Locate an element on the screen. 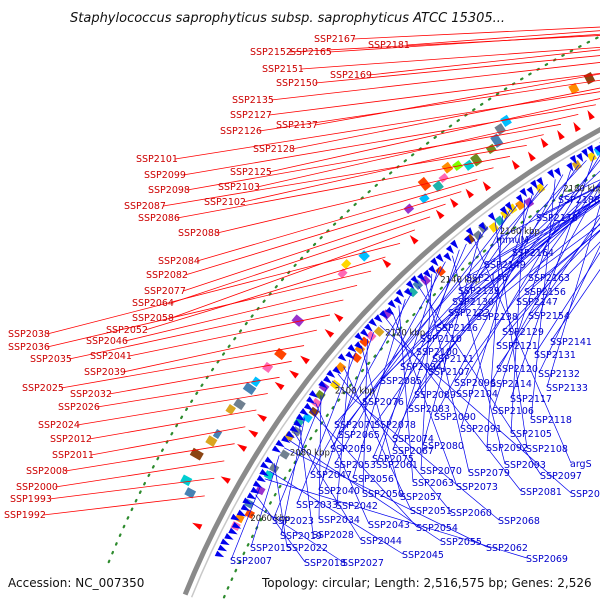  reverse-gene-label: SSP2154 is located at coordinates (549, 316).